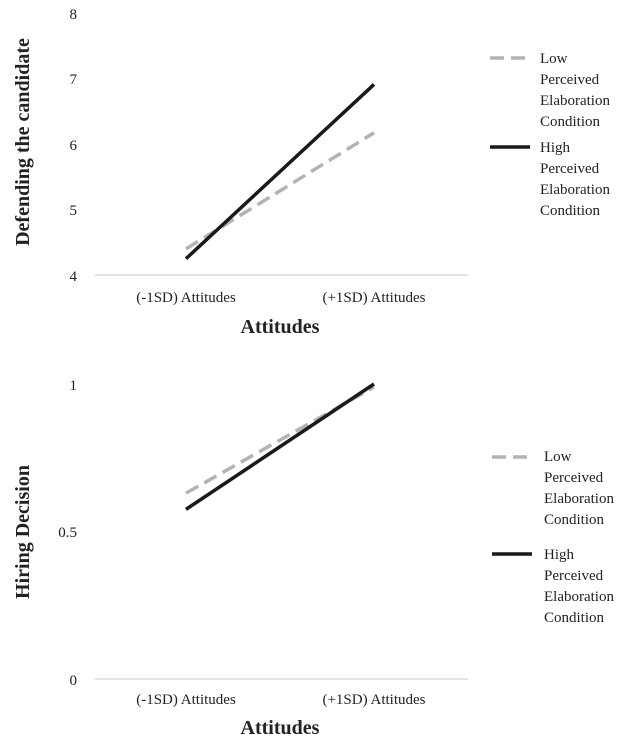  What do you see at coordinates (67, 533) in the screenshot?
I see `y-tick-label: 0.5` at bounding box center [67, 533].